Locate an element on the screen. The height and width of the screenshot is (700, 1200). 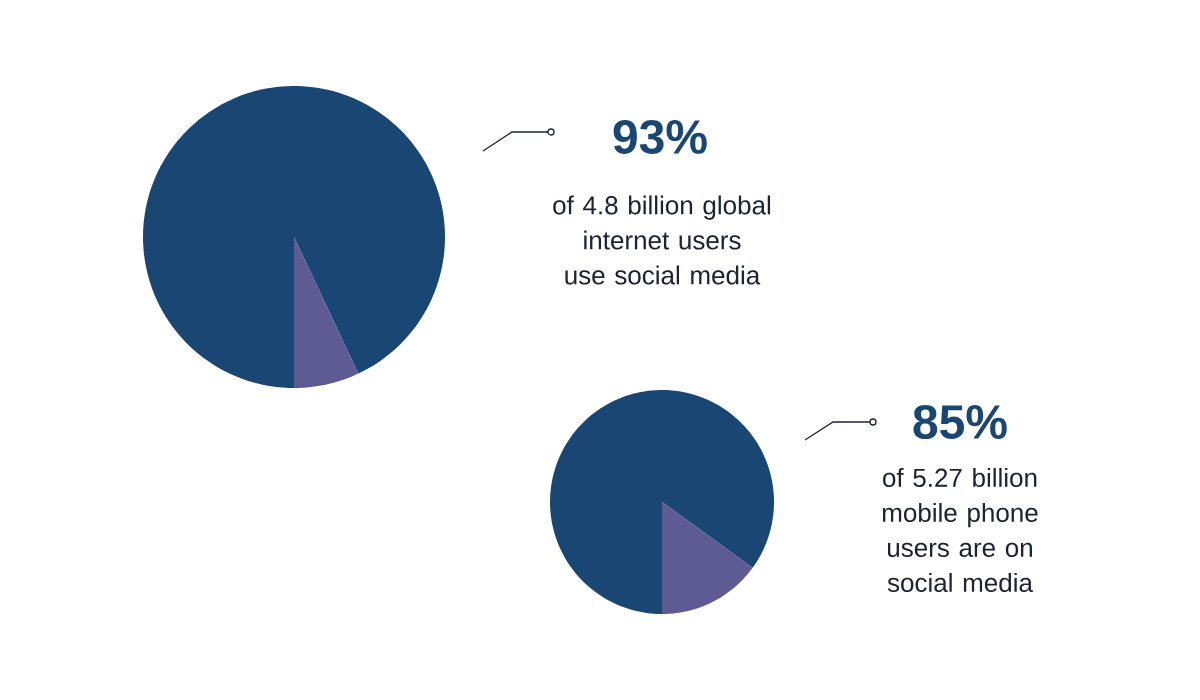
text: of 5.27 billion mobile phone users are on social media is located at coordinates (960, 530).